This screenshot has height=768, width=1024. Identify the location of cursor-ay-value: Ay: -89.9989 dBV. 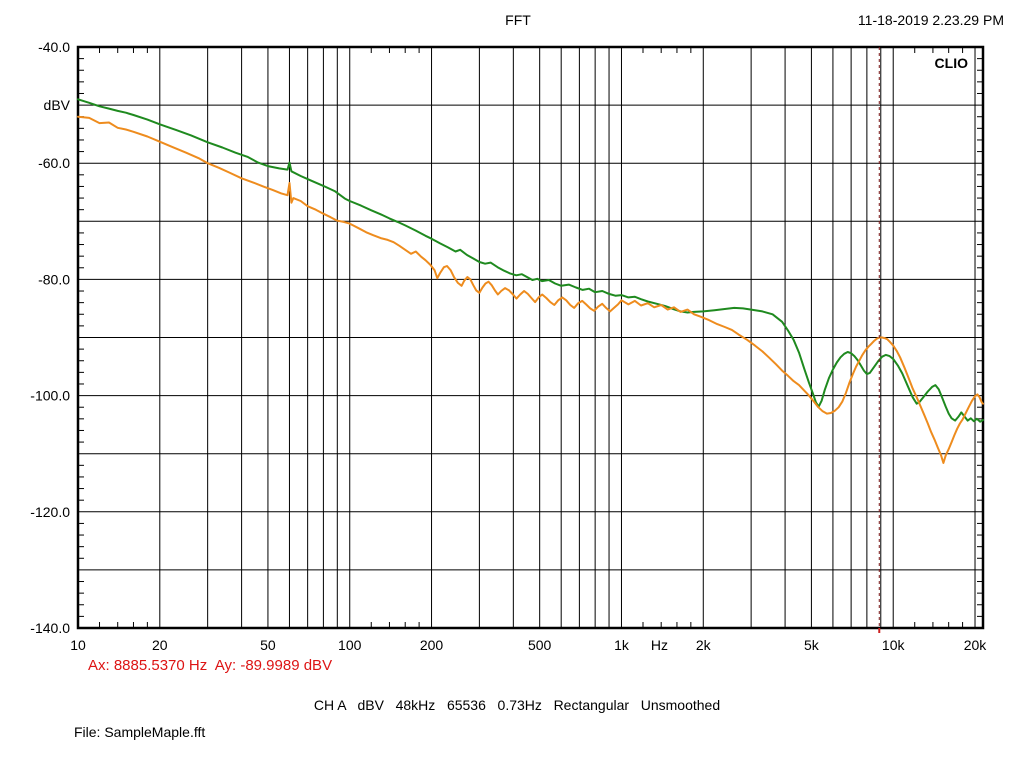
(273, 665).